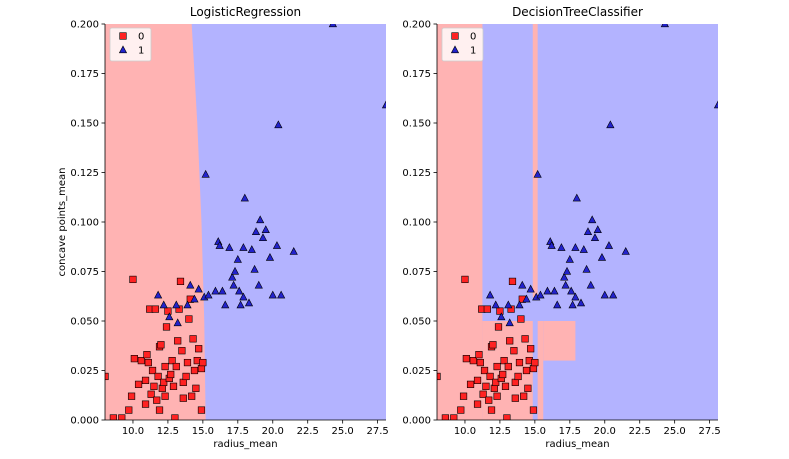  I want to click on y-tick-label: 0.000, so click(84, 421).